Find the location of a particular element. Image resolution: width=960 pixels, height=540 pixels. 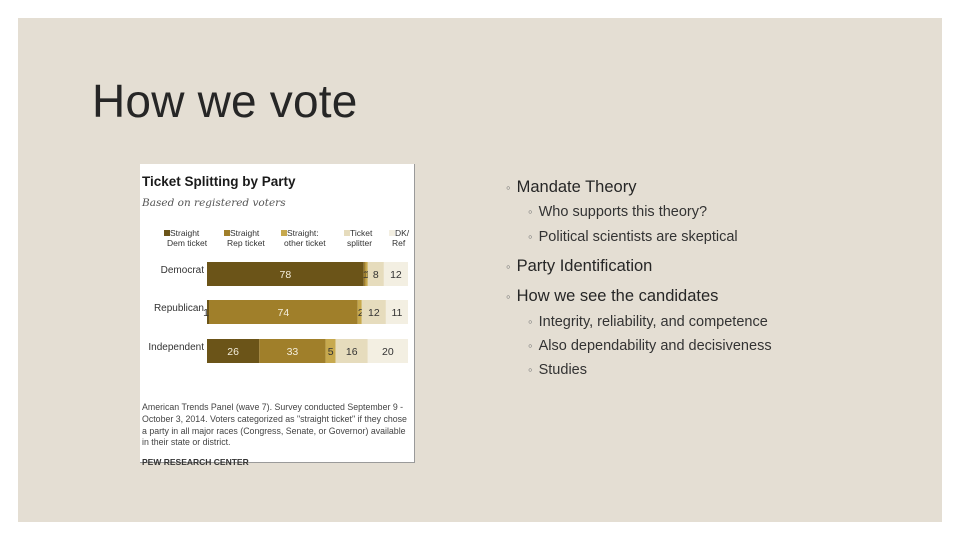

data-label: 20 is located at coordinates (388, 352).